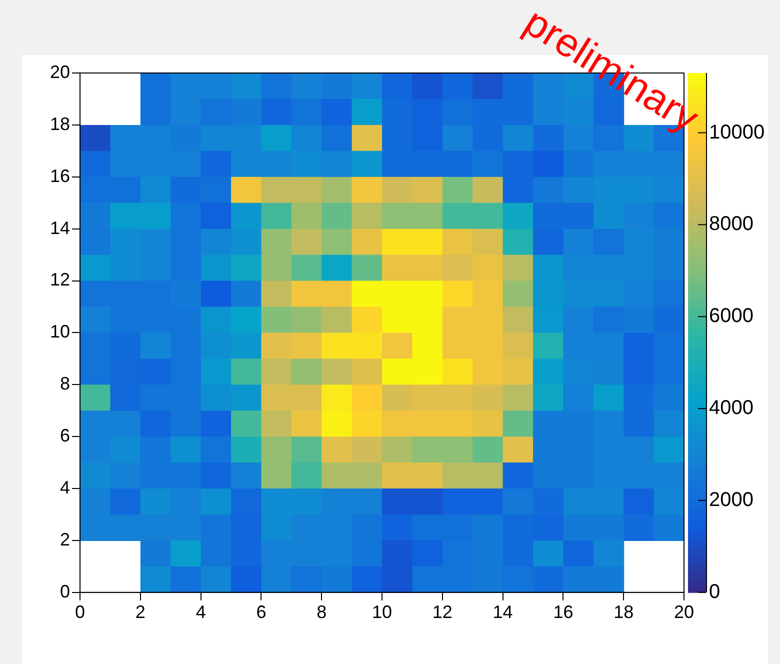 This screenshot has height=664, width=780. What do you see at coordinates (261, 612) in the screenshot?
I see `x-tick-label: 6` at bounding box center [261, 612].